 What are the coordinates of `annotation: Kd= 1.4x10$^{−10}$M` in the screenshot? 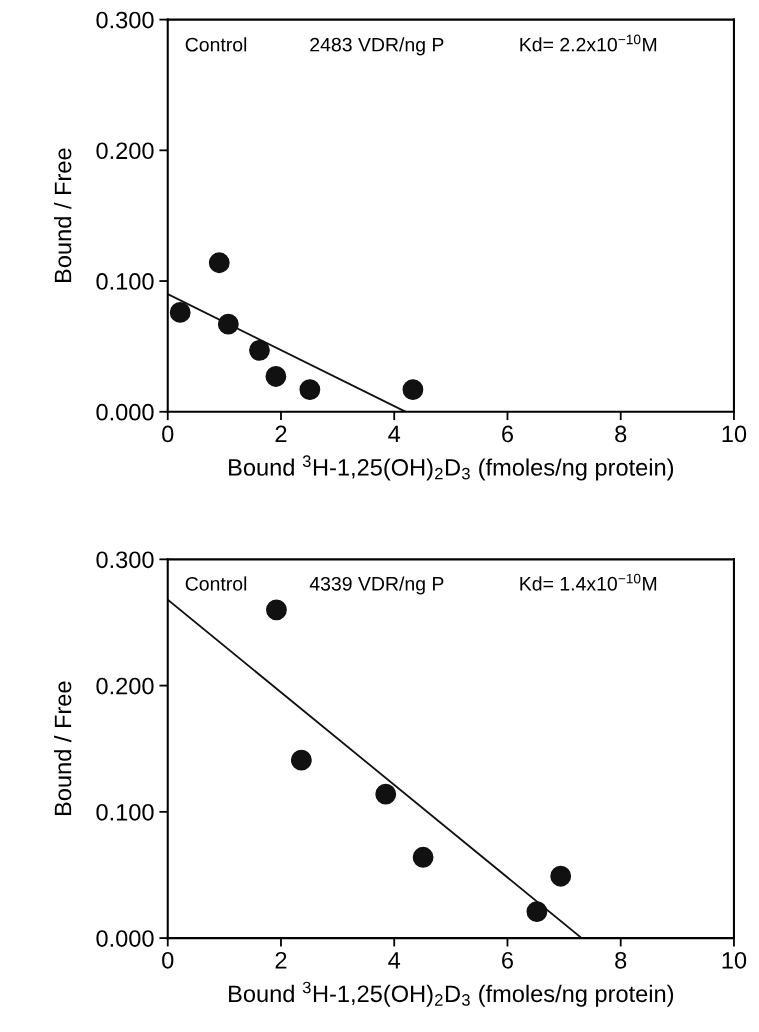 It's located at (588, 582).